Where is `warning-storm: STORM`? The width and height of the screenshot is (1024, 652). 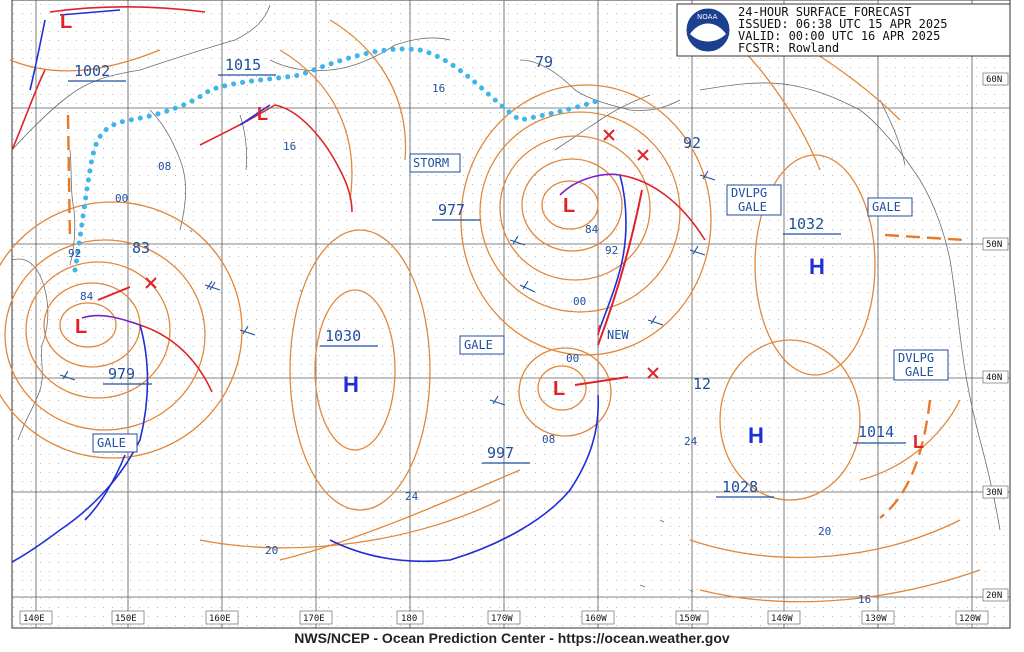 warning-storm: STORM is located at coordinates (431, 163).